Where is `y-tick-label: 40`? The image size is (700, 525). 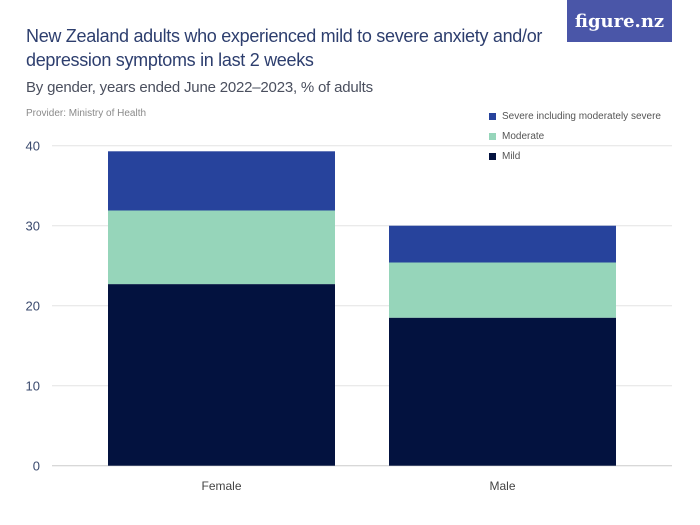 y-tick-label: 40 is located at coordinates (33, 146).